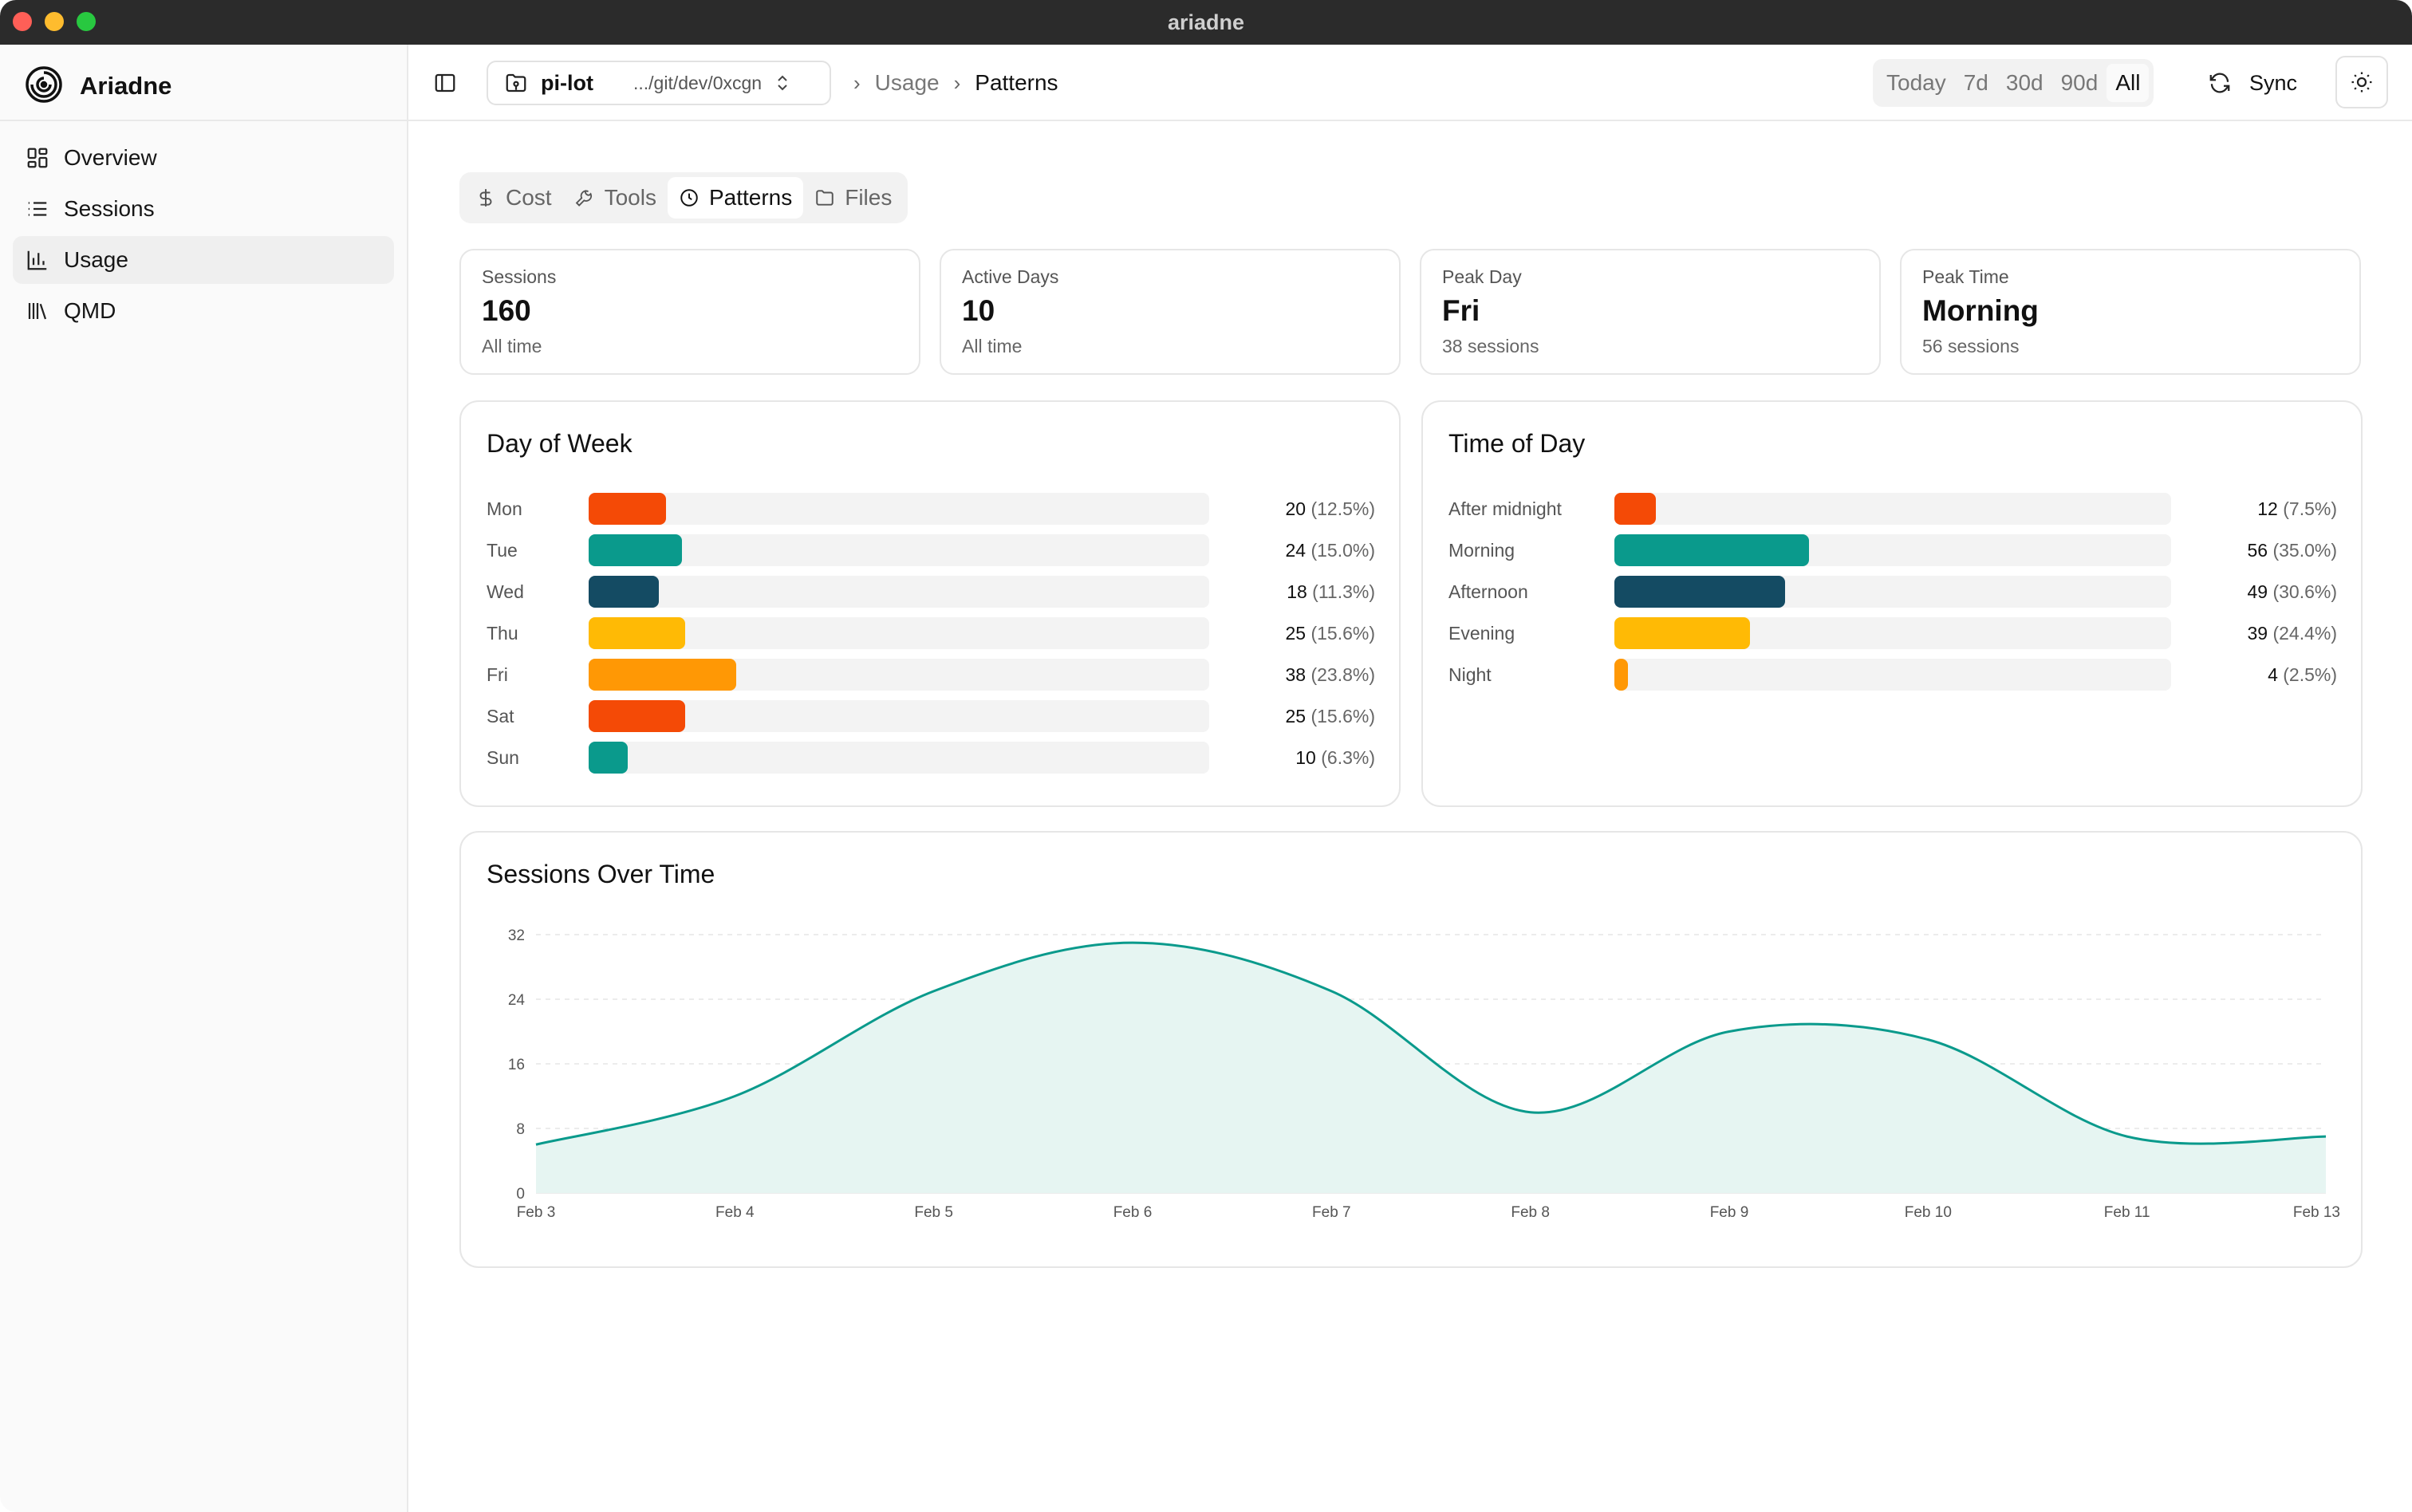 This screenshot has height=1512, width=2412. What do you see at coordinates (736, 198) in the screenshot?
I see `tab-patterns: Patterns` at bounding box center [736, 198].